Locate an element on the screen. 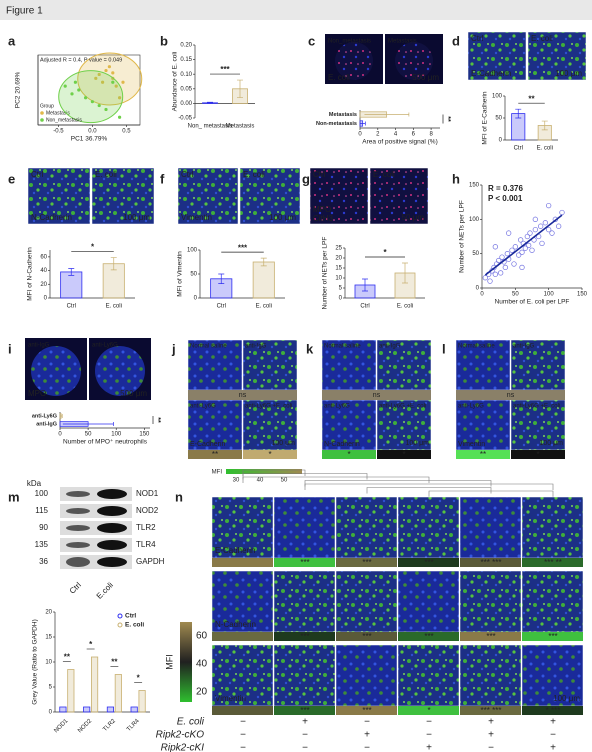  y-tick-label: Metastasis is located at coordinates (343, 115).